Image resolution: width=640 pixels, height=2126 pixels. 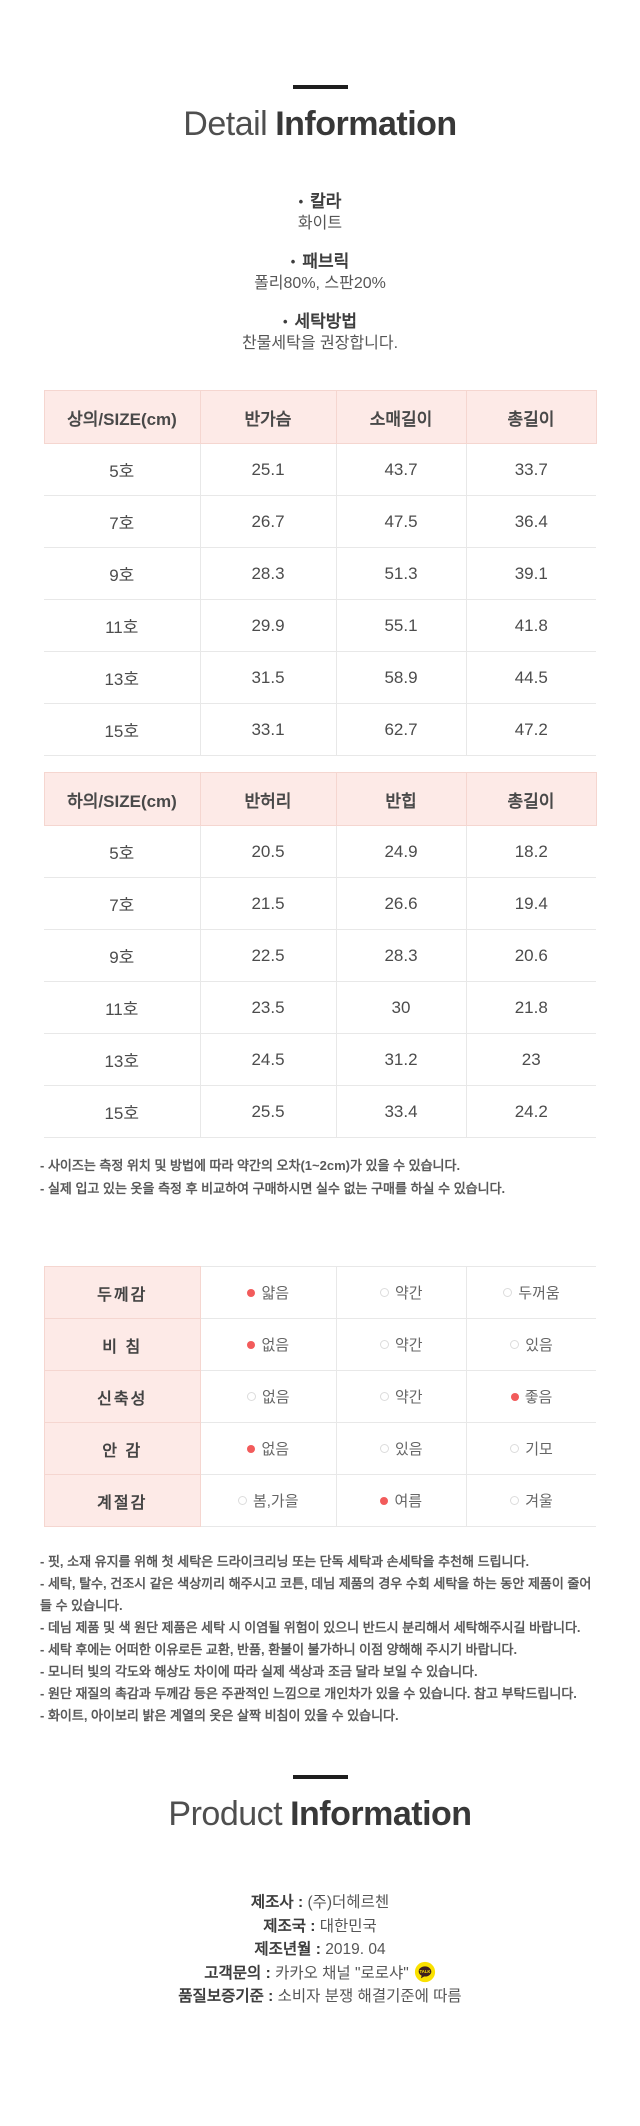 I want to click on size-table-row: 11호 23.5 30 21.8, so click(x=320, y=1007).